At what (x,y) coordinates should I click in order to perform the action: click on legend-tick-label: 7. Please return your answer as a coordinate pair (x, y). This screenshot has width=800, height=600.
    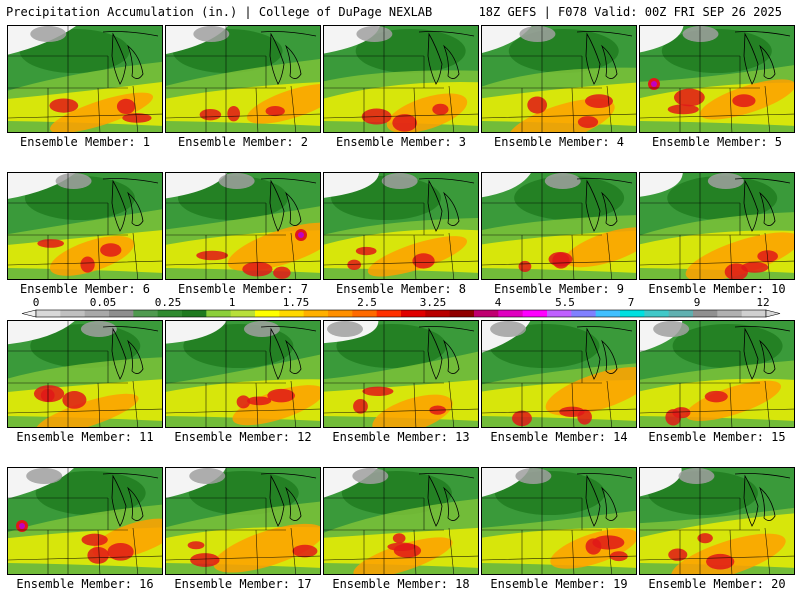
    Looking at the image, I should click on (631, 302).